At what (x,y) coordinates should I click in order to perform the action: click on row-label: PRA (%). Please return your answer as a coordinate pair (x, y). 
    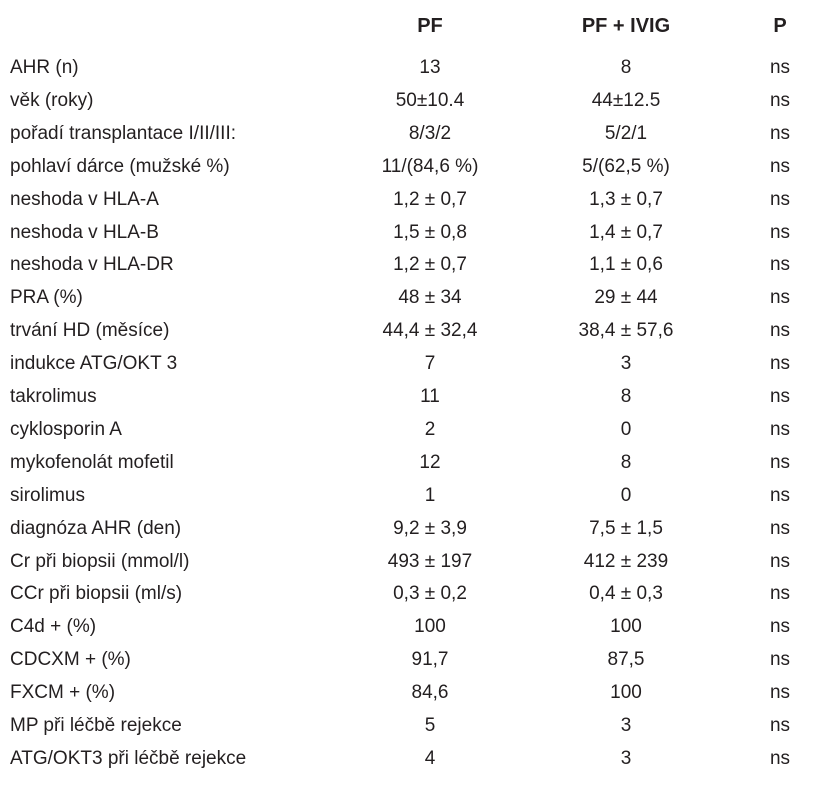
    Looking at the image, I should click on (46, 298).